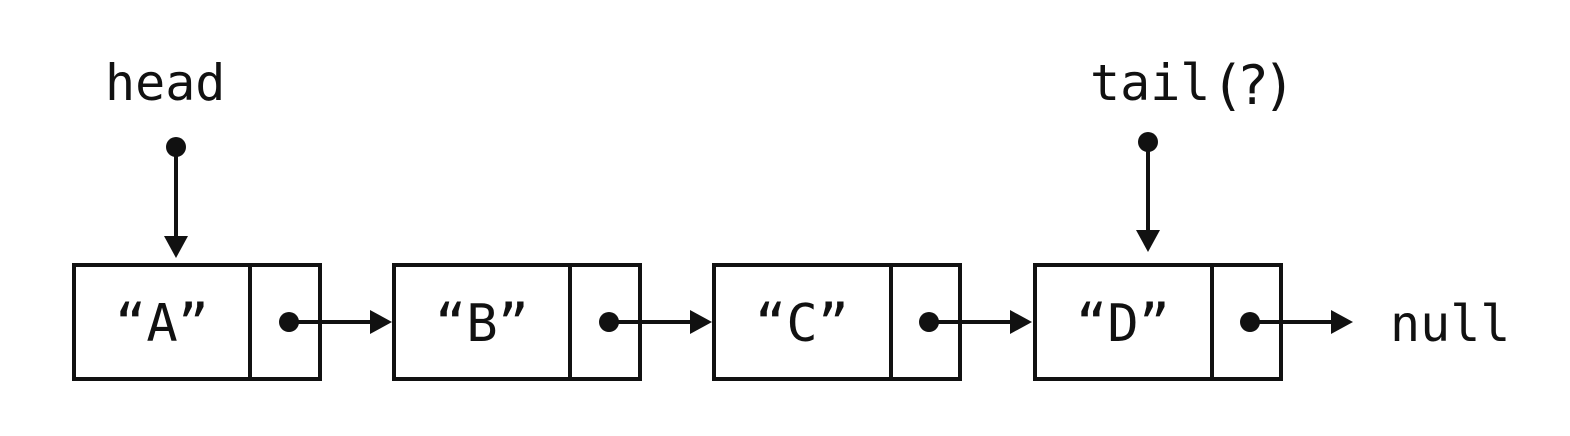  I want to click on list-node: “D”, so click(1193, 322).